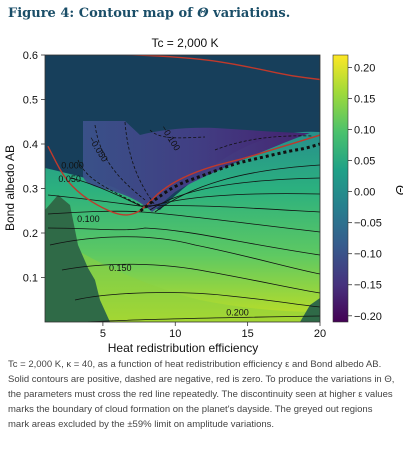 This screenshot has height=450, width=403. What do you see at coordinates (69, 179) in the screenshot?
I see `contour-label: 0.050` at bounding box center [69, 179].